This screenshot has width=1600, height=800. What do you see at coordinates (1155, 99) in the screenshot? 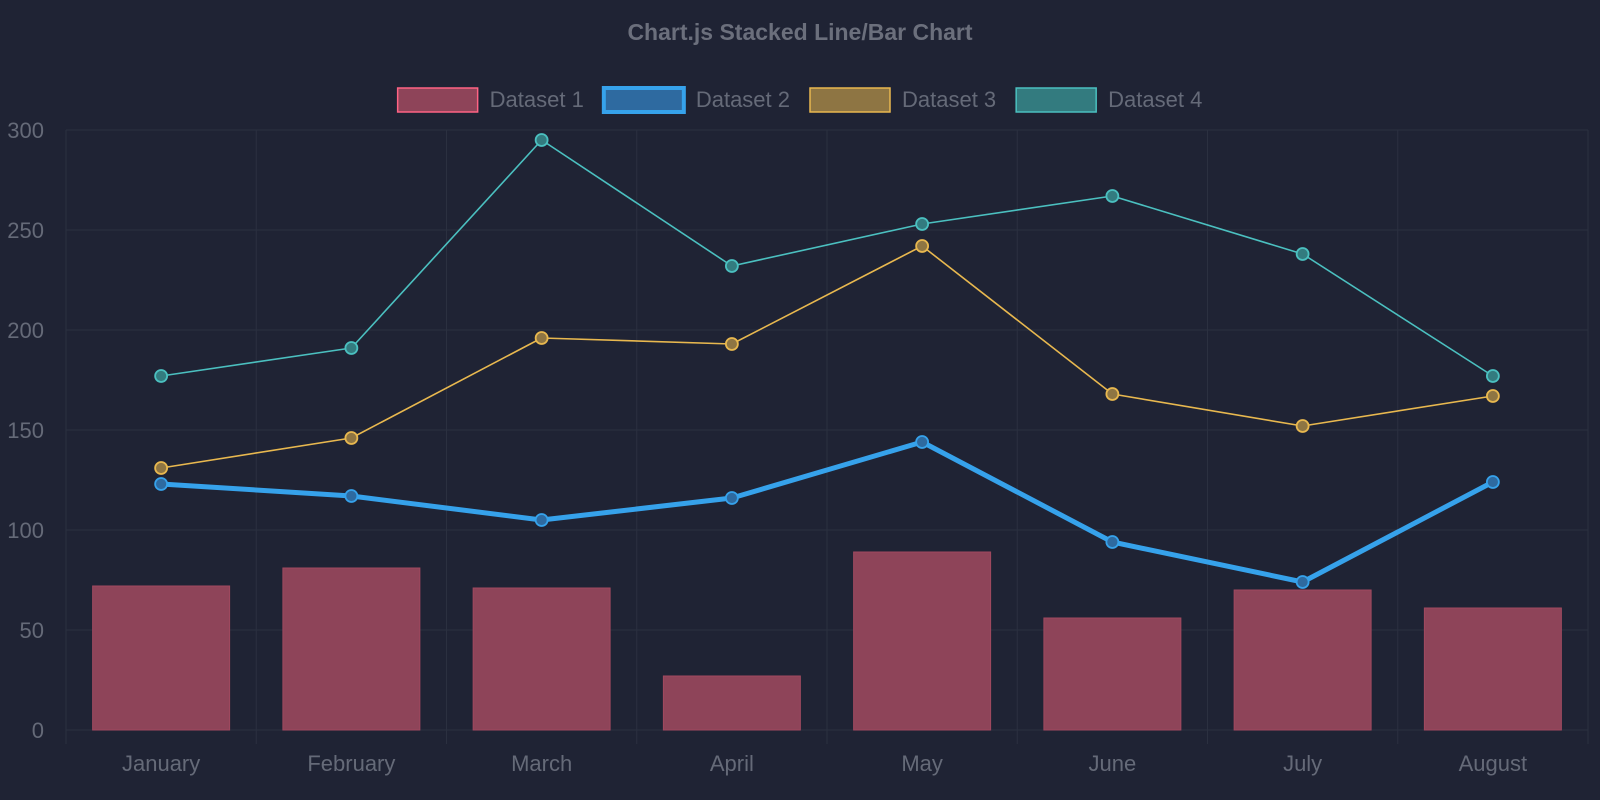
I see `legend-label: Dataset 4` at bounding box center [1155, 99].